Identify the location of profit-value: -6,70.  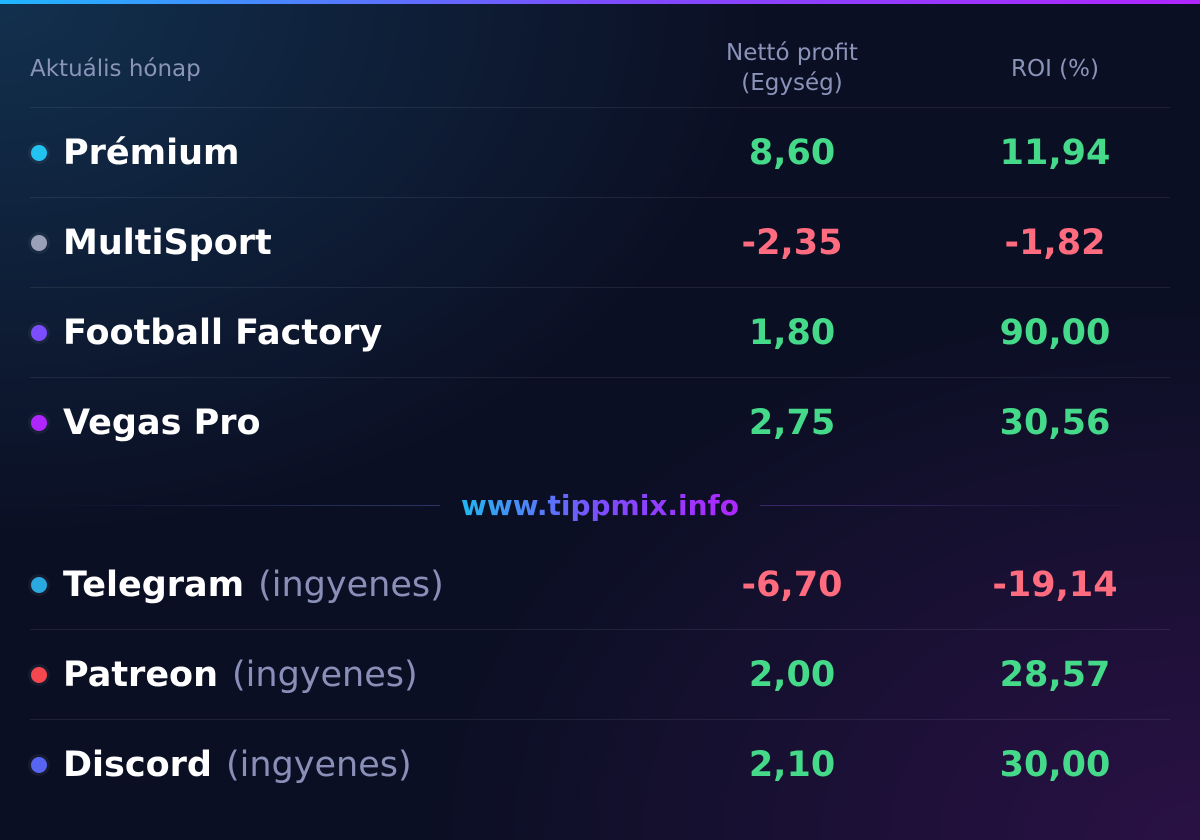
(792, 585).